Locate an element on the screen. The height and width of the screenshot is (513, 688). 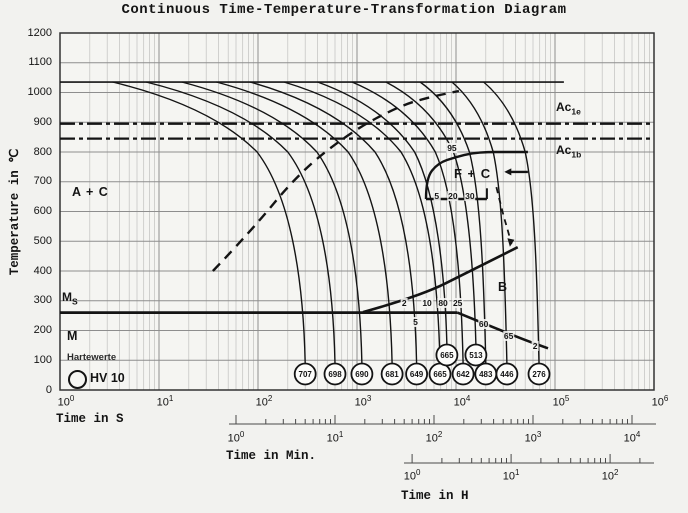
y-tick-label: 600 is located at coordinates (42, 211).